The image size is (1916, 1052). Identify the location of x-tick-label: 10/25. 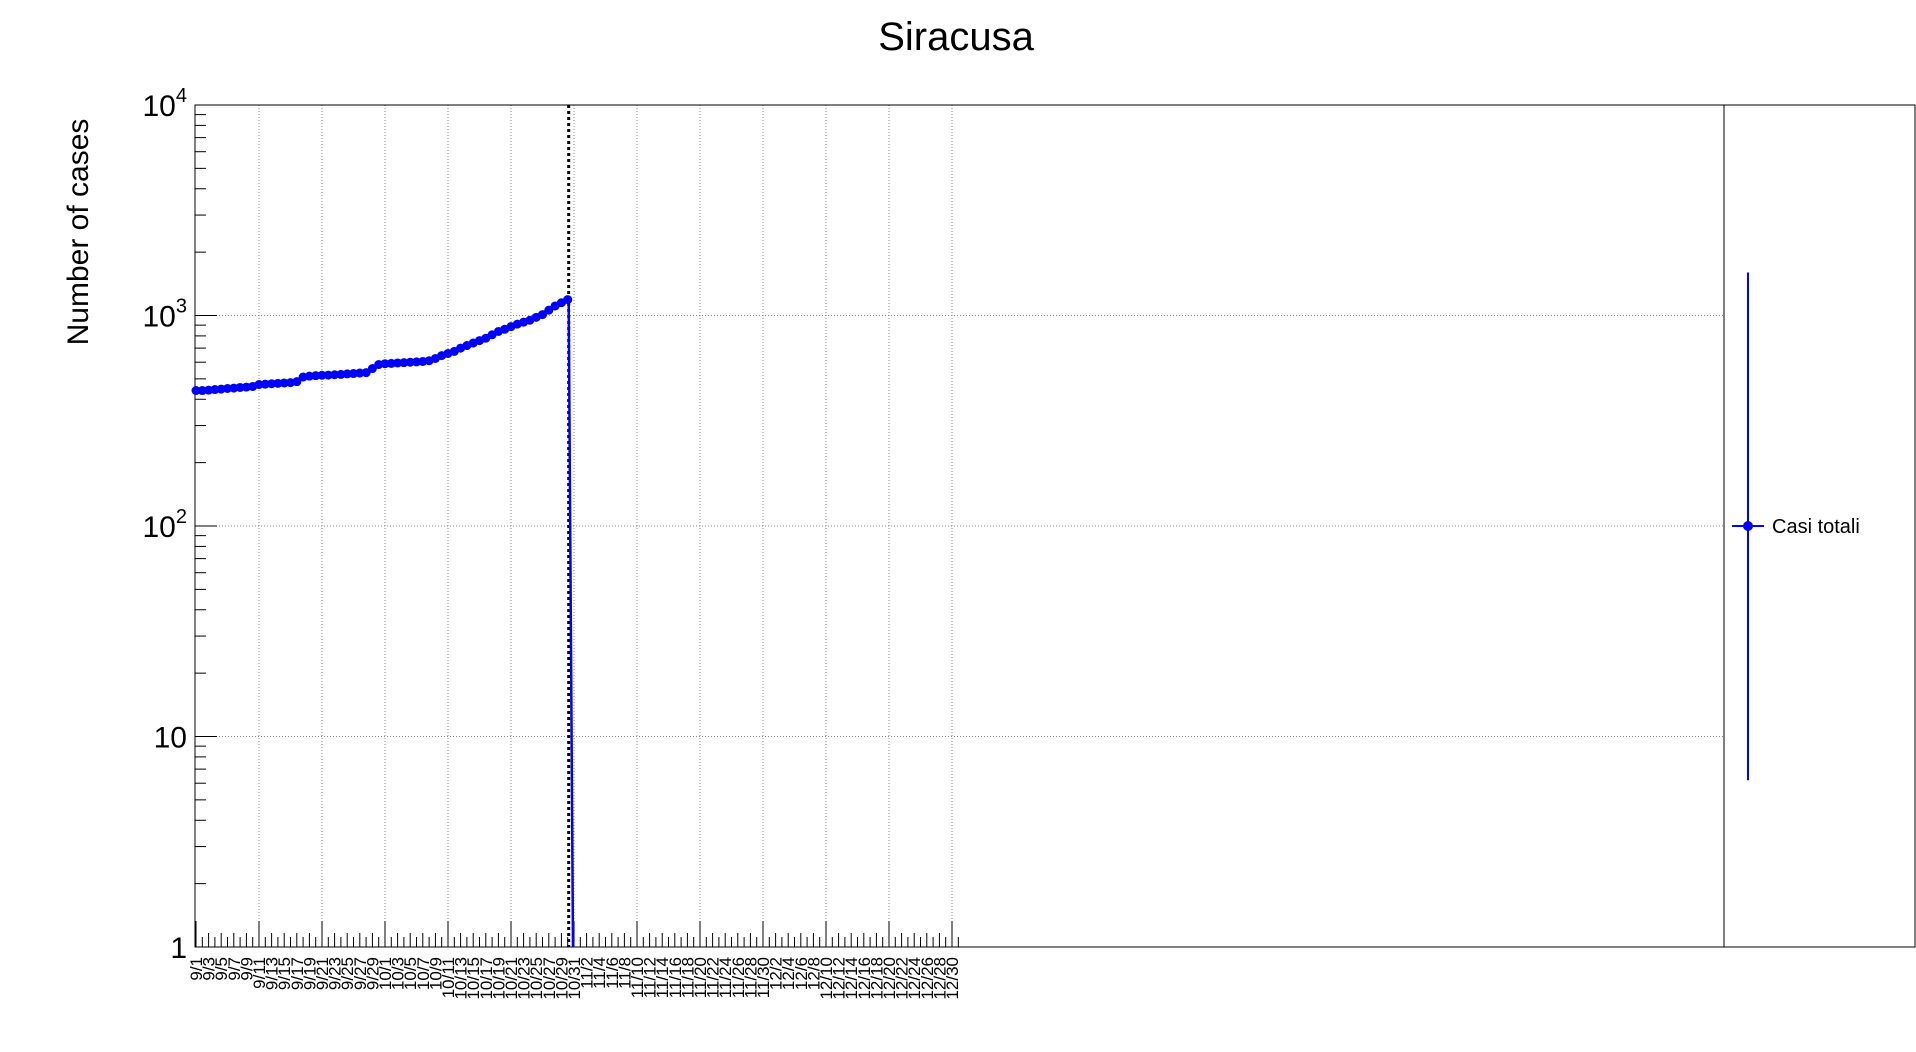
(536, 978).